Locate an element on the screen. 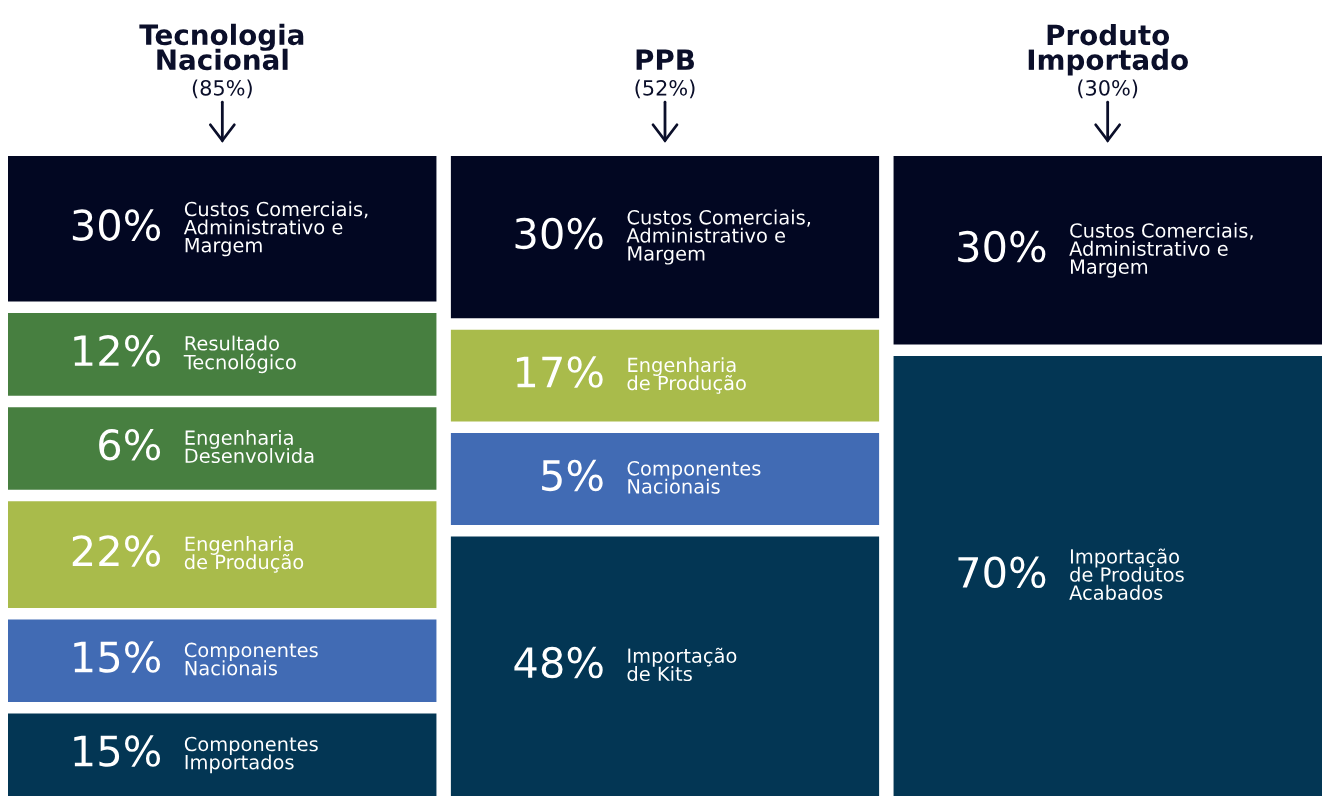 The width and height of the screenshot is (1325, 796). data-label: 12% is located at coordinates (117, 350).